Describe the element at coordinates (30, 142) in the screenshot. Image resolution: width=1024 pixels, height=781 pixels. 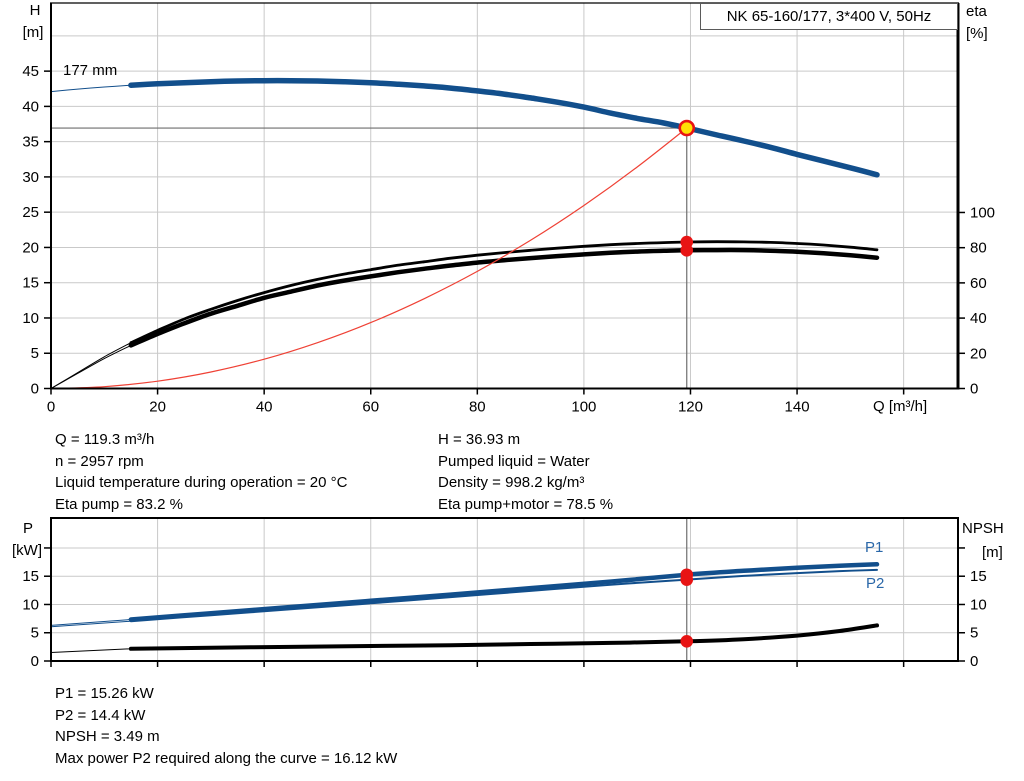
I see `y-left-tick-label: 35` at that location.